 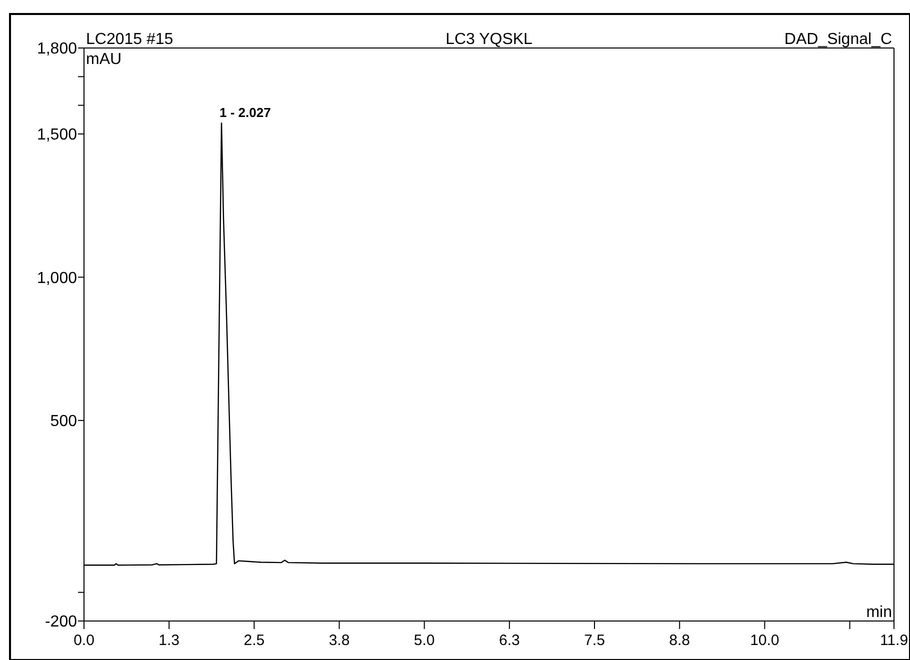 I want to click on x-tick-label: 6.3, so click(x=509, y=640).